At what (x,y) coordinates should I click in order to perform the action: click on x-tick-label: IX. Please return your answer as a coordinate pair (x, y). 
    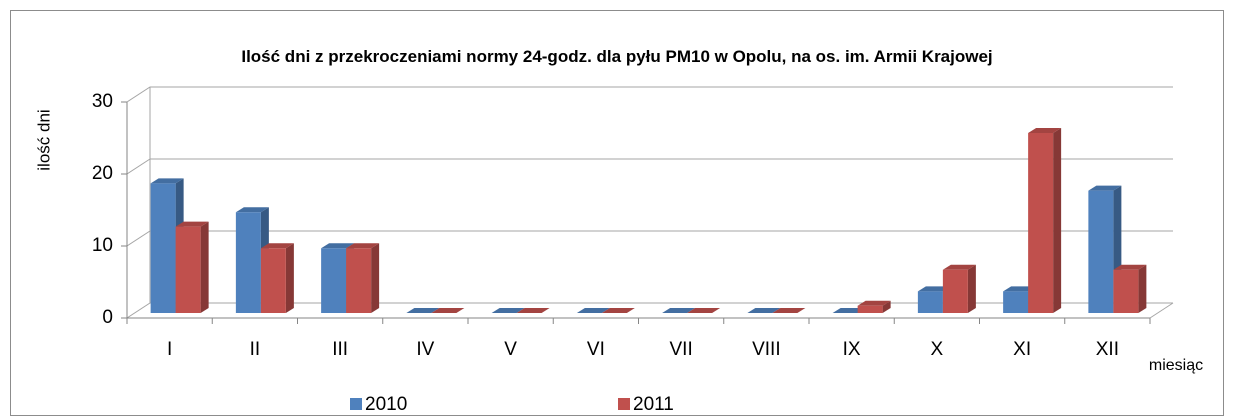
    Looking at the image, I should click on (852, 349).